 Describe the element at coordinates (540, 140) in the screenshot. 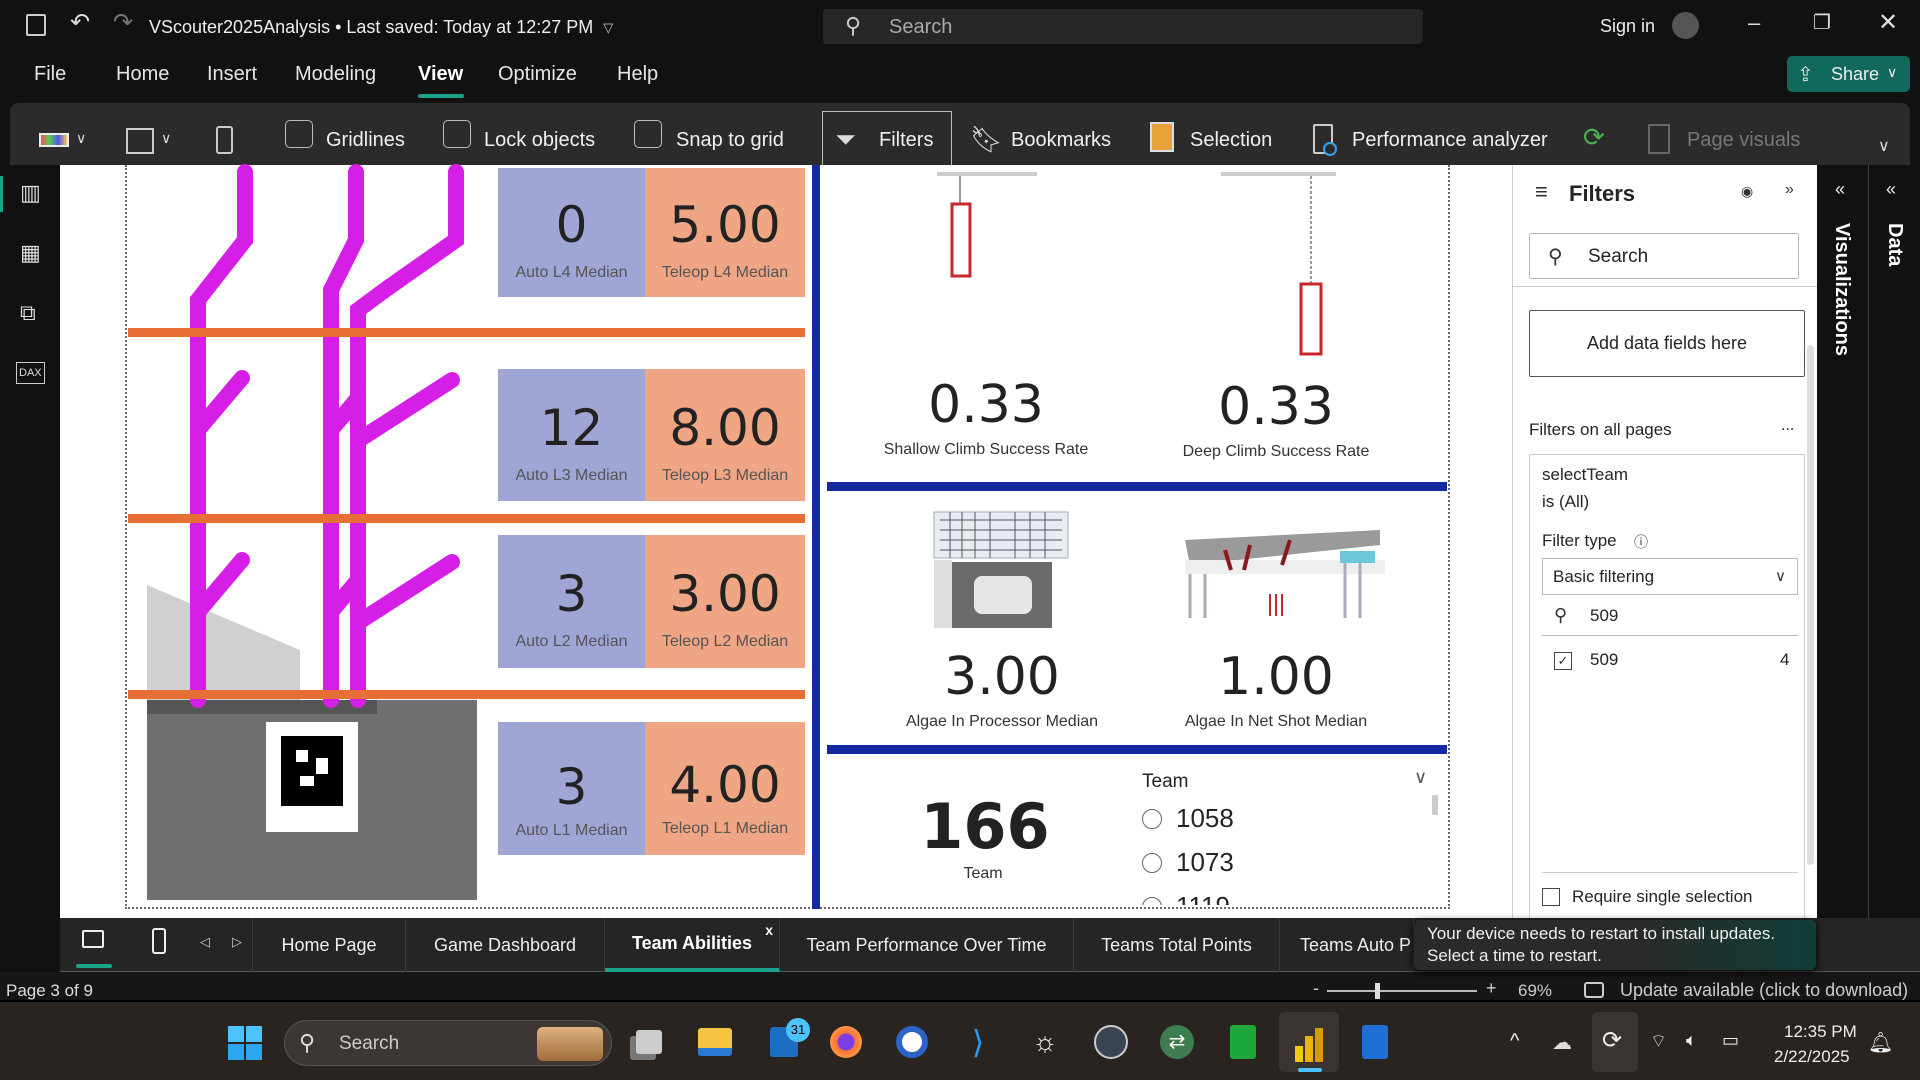

I see `lock-objects-label: Lock objects` at that location.